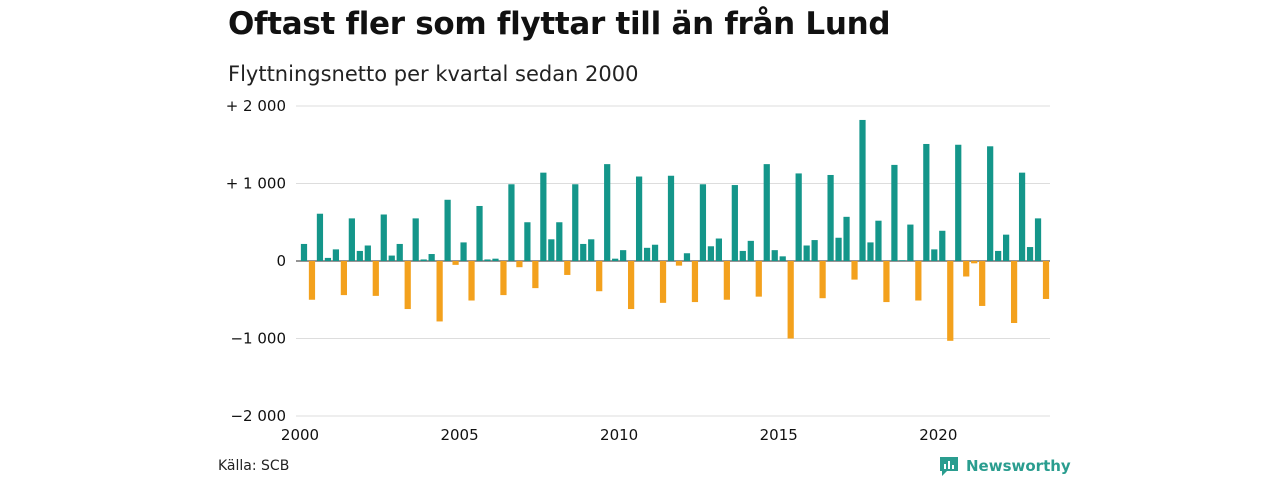  What do you see at coordinates (938, 435) in the screenshot?
I see `x-tick-label: 2020` at bounding box center [938, 435].